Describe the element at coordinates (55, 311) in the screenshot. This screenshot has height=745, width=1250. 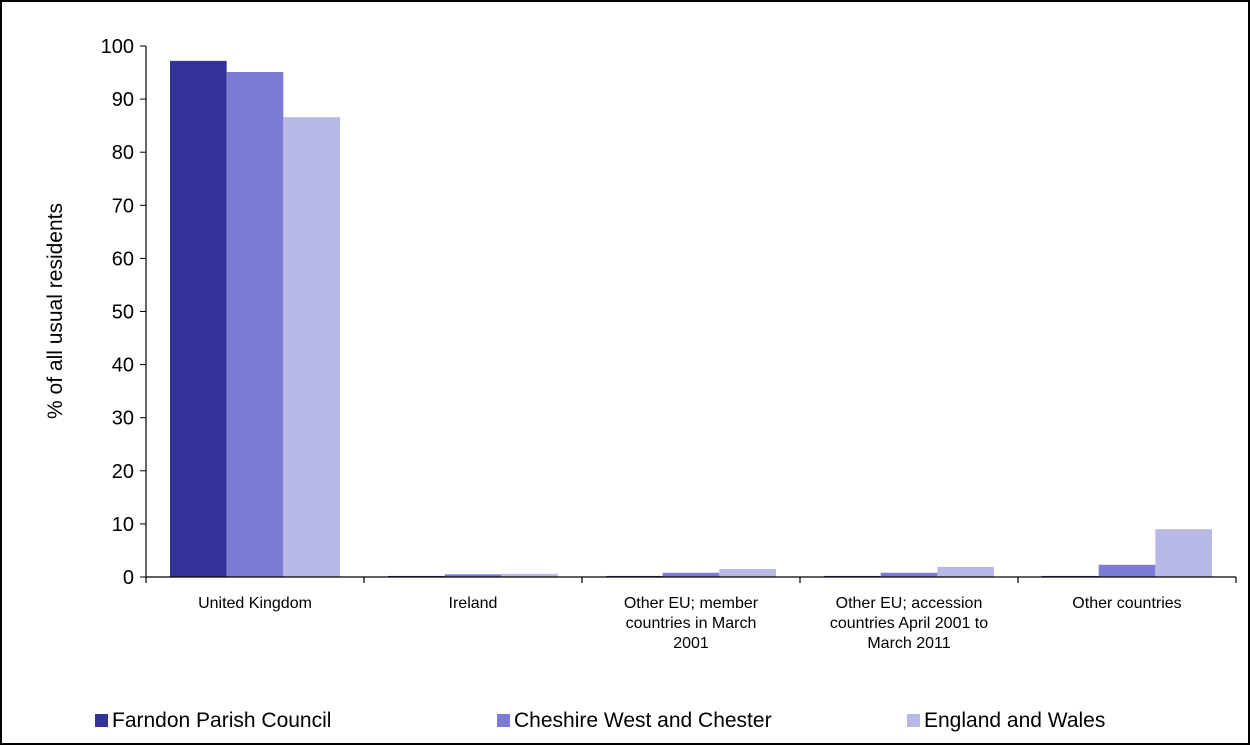
I see `y-axis-title: % of all usual residents` at that location.